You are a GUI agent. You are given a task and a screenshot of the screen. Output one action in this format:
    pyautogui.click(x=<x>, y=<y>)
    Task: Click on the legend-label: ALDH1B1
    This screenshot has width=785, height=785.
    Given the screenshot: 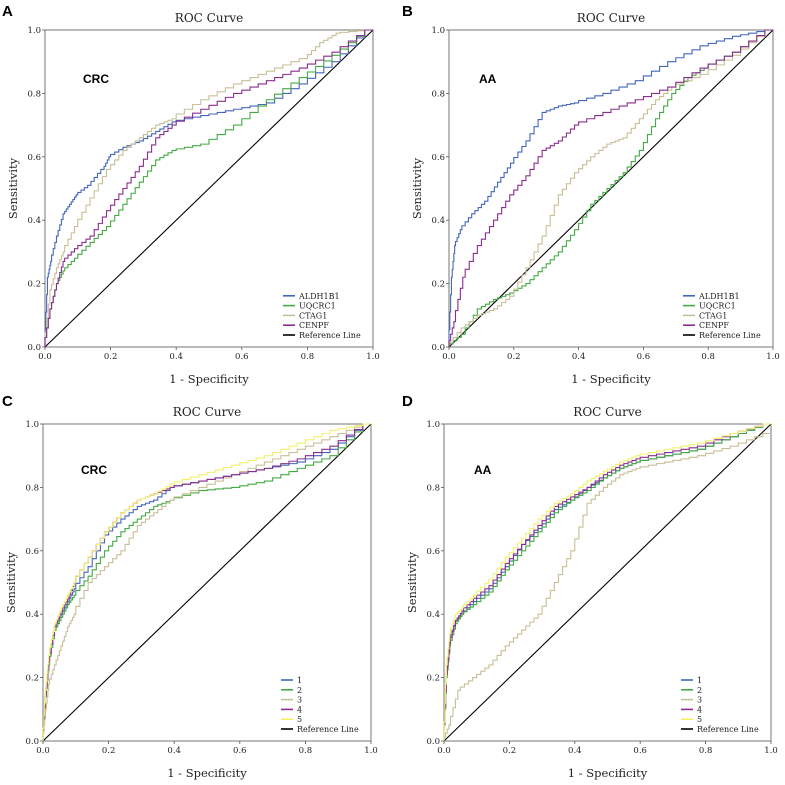 What is the action you would take?
    pyautogui.click(x=319, y=296)
    